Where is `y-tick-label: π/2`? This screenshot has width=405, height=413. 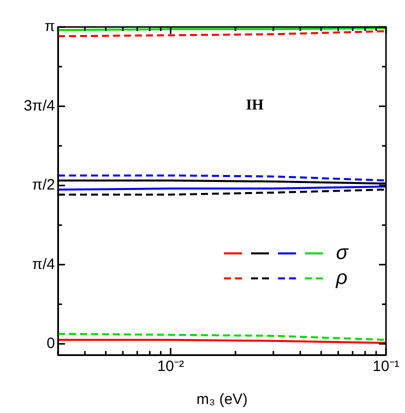 y-tick-label: π/2 is located at coordinates (43, 185).